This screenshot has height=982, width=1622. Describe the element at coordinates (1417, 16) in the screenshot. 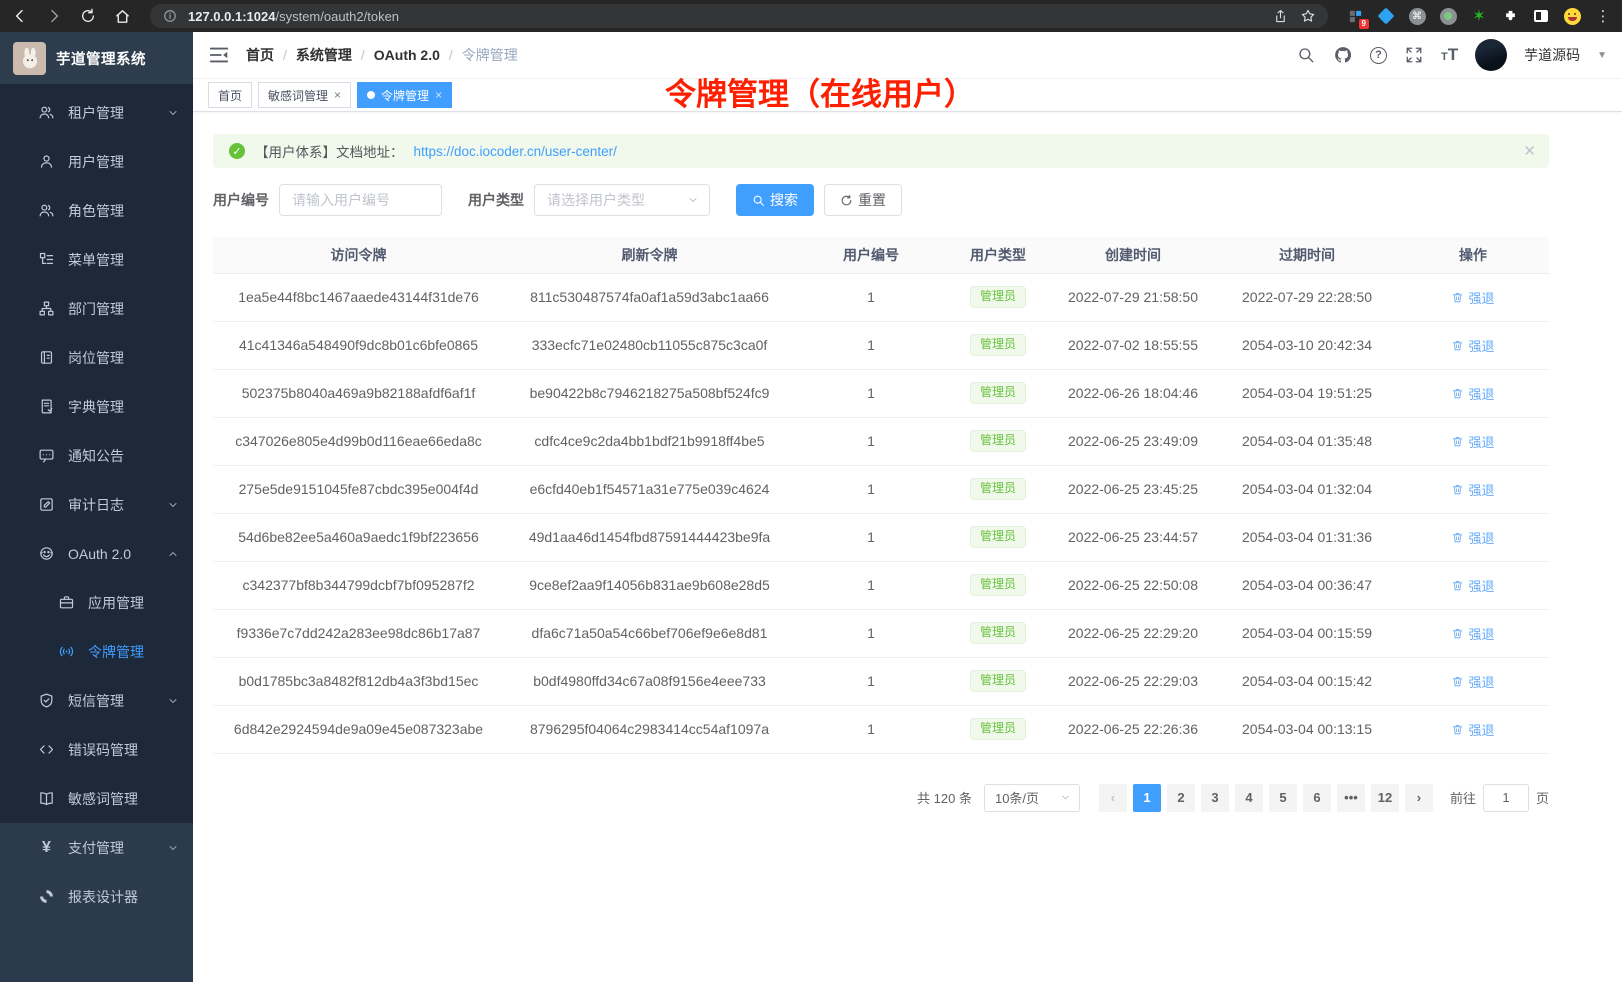

I see `command-extension-icon: ⌘` at that location.